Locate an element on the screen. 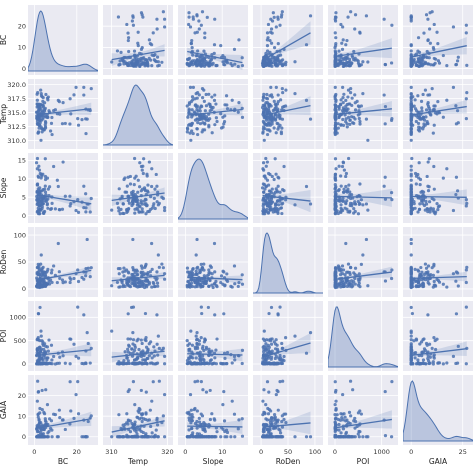 The image size is (474, 474). panel-BC-vs-Slope is located at coordinates (213, 40).